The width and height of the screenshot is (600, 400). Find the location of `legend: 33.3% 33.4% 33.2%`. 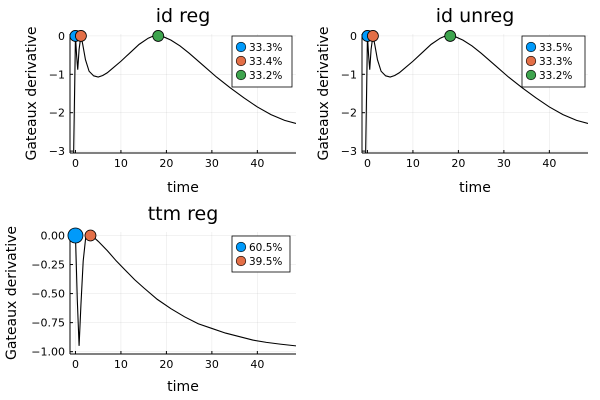

legend: 33.3% 33.4% 33.2% is located at coordinates (262, 61).